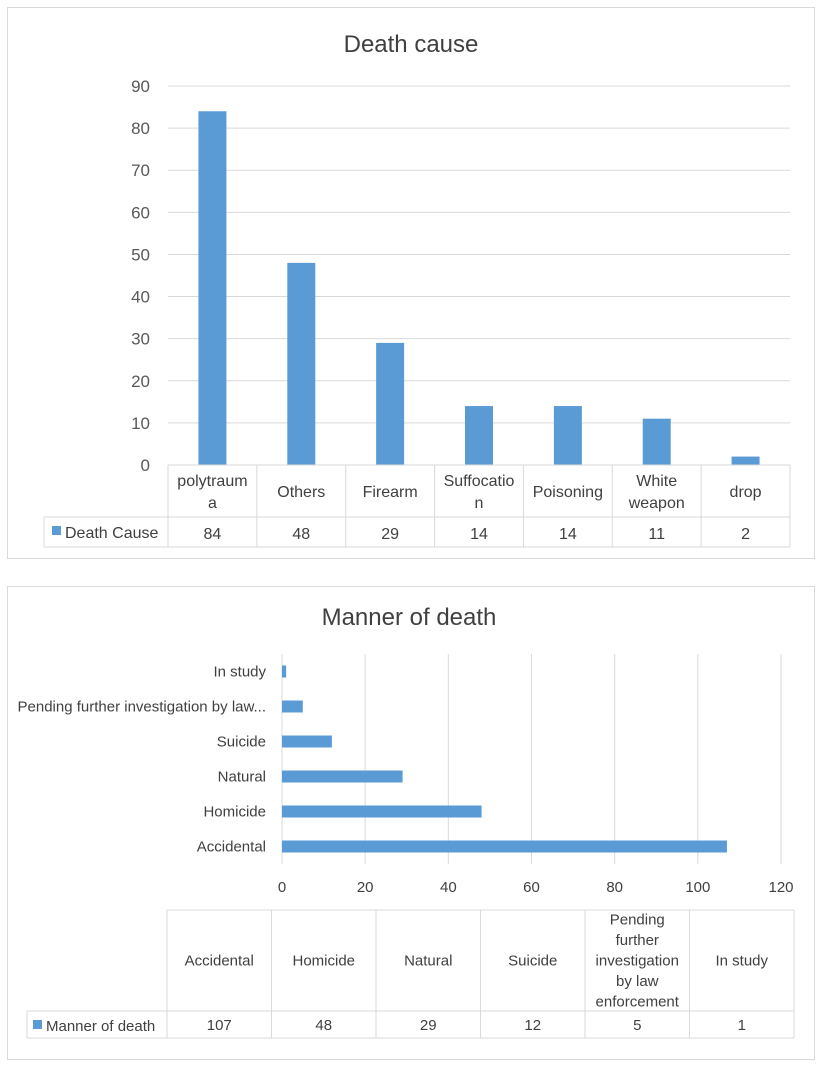 The image size is (821, 1067). Describe the element at coordinates (742, 1025) in the screenshot. I see `data-label: 1` at that location.